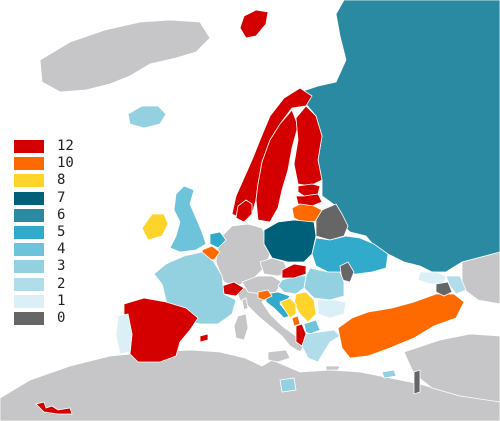  What do you see at coordinates (61, 231) in the screenshot?
I see `legend-label: 5` at bounding box center [61, 231].